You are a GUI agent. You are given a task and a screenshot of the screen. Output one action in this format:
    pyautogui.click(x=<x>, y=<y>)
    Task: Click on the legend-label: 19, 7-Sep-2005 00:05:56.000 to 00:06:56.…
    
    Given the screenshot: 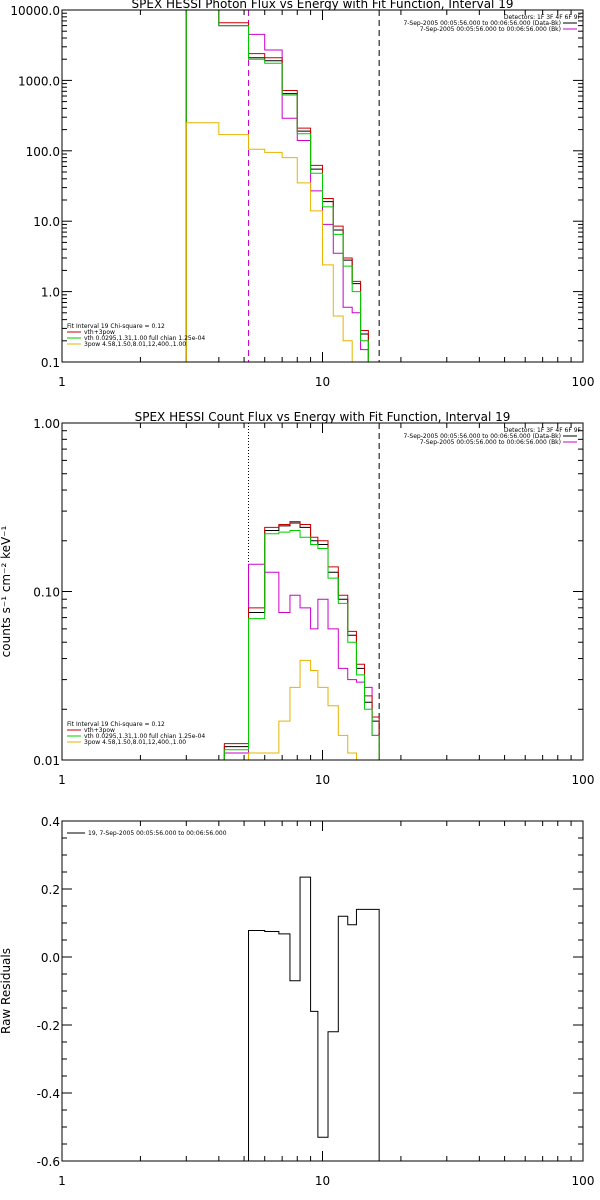 What is the action you would take?
    pyautogui.click(x=157, y=833)
    